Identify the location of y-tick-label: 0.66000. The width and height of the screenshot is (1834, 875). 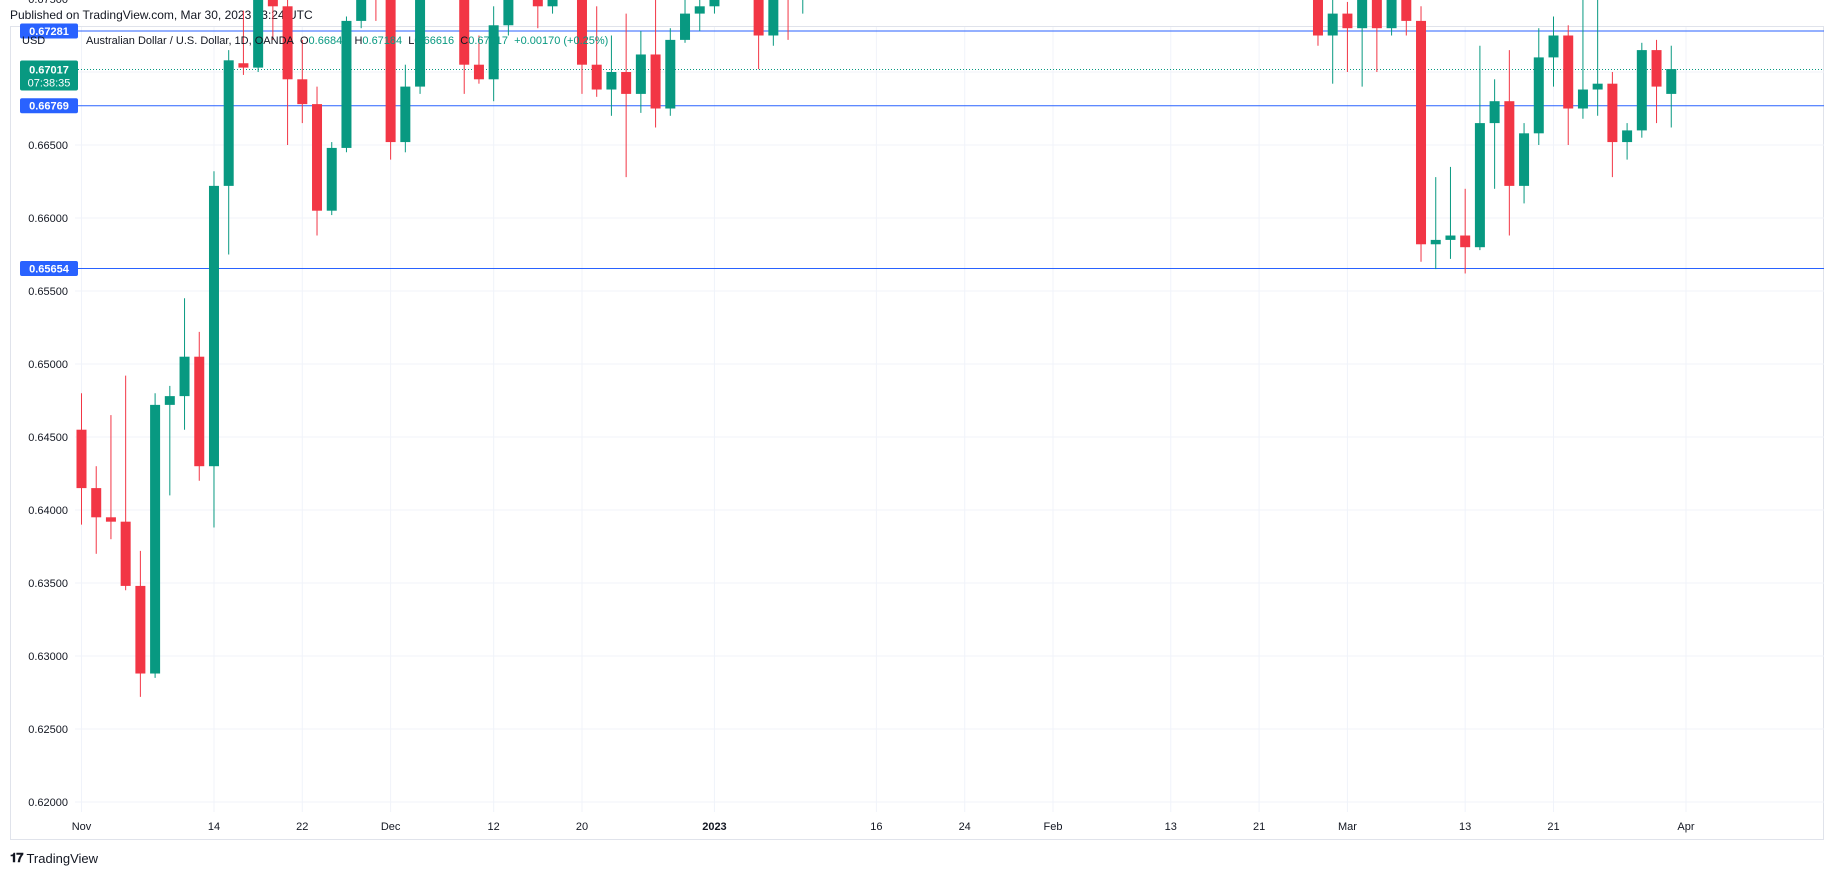
(48, 219).